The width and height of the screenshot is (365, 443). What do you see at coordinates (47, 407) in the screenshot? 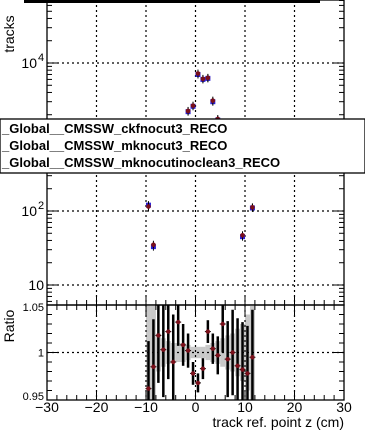
I see `xtick-label: −30` at bounding box center [47, 407].